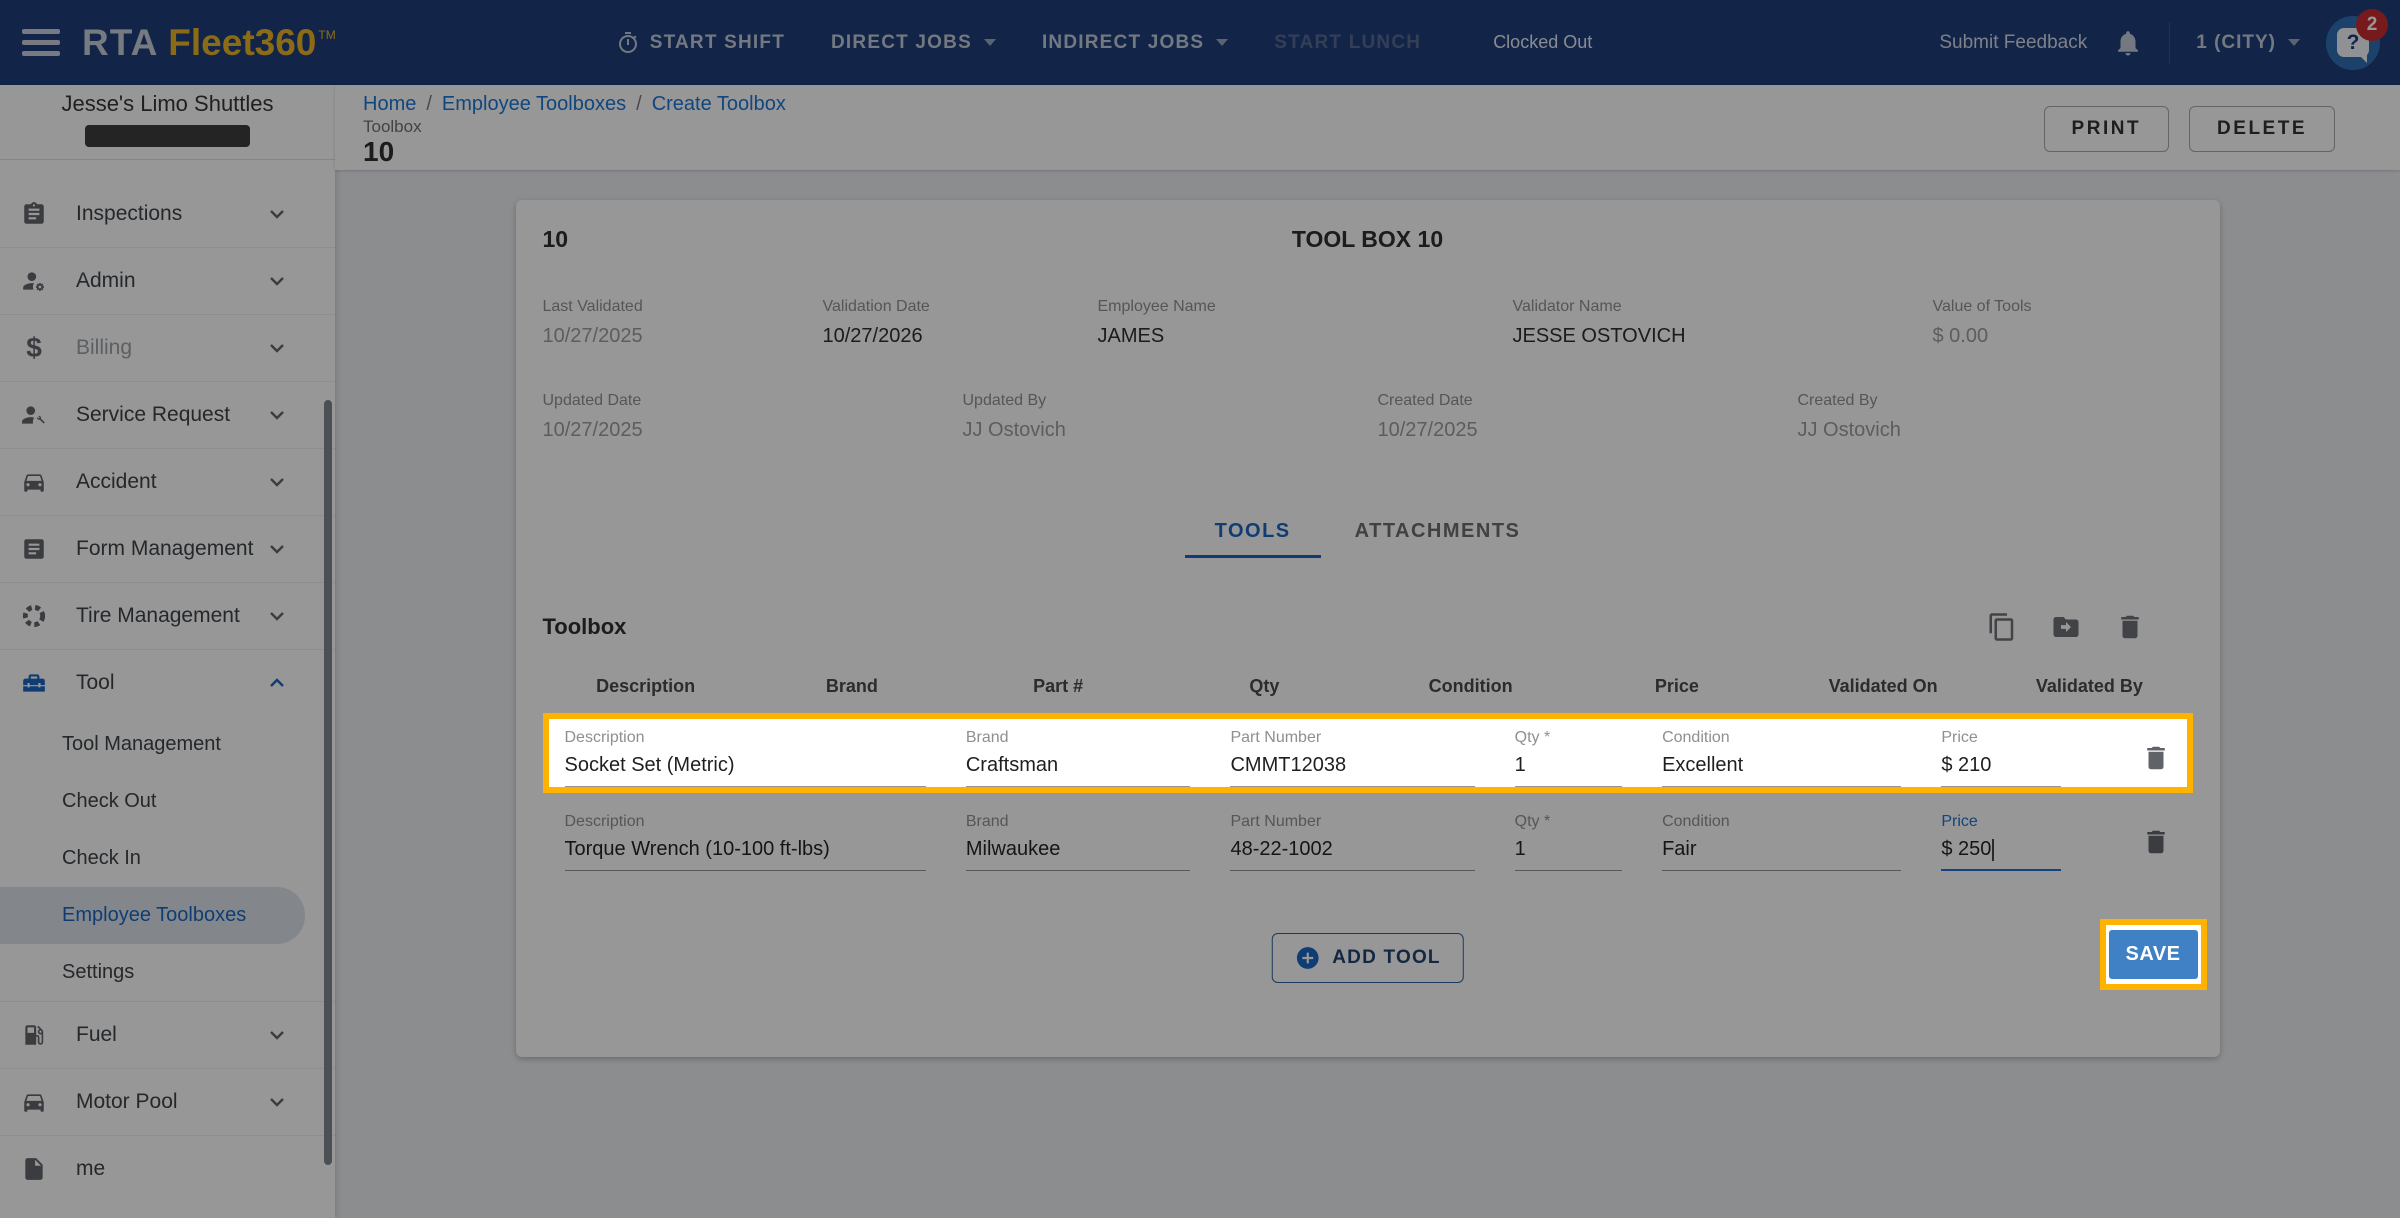 This screenshot has height=1218, width=2400. What do you see at coordinates (1352, 854) in the screenshot?
I see `part-number-input: 48-22-1002` at bounding box center [1352, 854].